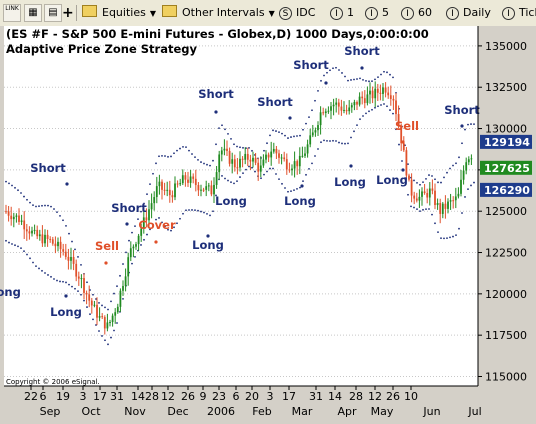 The width and height of the screenshot is (536, 424). What do you see at coordinates (297, 13) in the screenshot?
I see `idc-button: S IDC` at bounding box center [297, 13].